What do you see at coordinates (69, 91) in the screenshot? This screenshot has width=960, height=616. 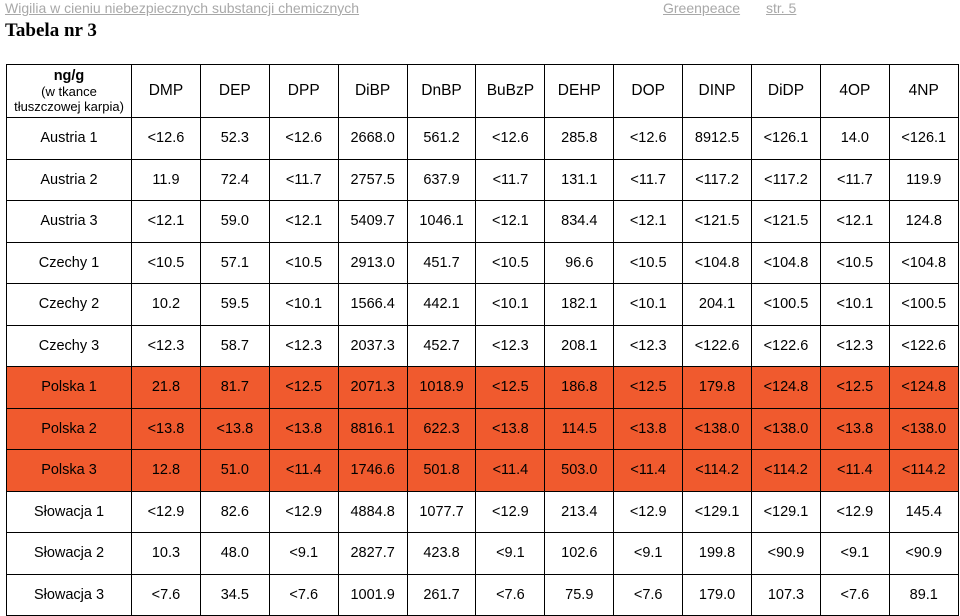 I see `corner-header: ng/g (w tkance tłuszczowej karpia)` at bounding box center [69, 91].